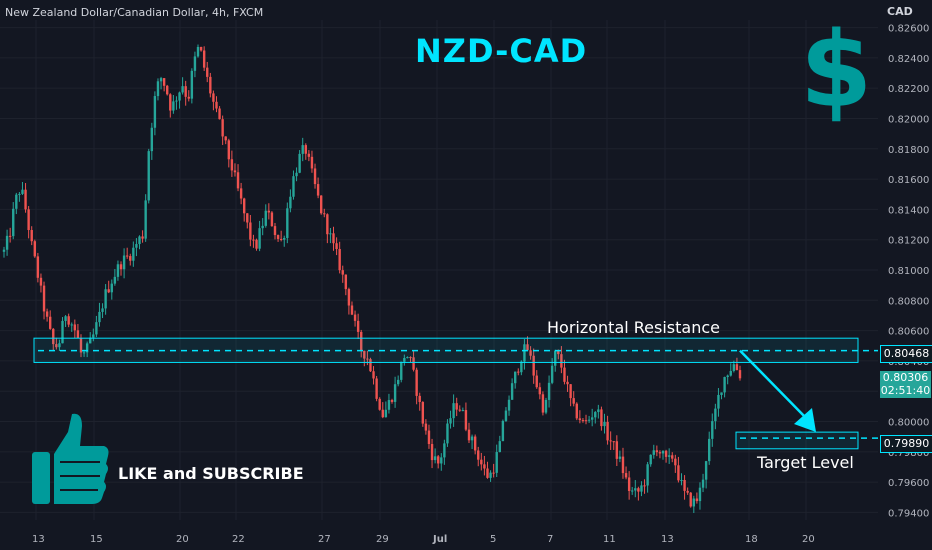 The height and width of the screenshot is (550, 932). Describe the element at coordinates (550, 539) in the screenshot. I see `time-tick-label: 7` at that location.